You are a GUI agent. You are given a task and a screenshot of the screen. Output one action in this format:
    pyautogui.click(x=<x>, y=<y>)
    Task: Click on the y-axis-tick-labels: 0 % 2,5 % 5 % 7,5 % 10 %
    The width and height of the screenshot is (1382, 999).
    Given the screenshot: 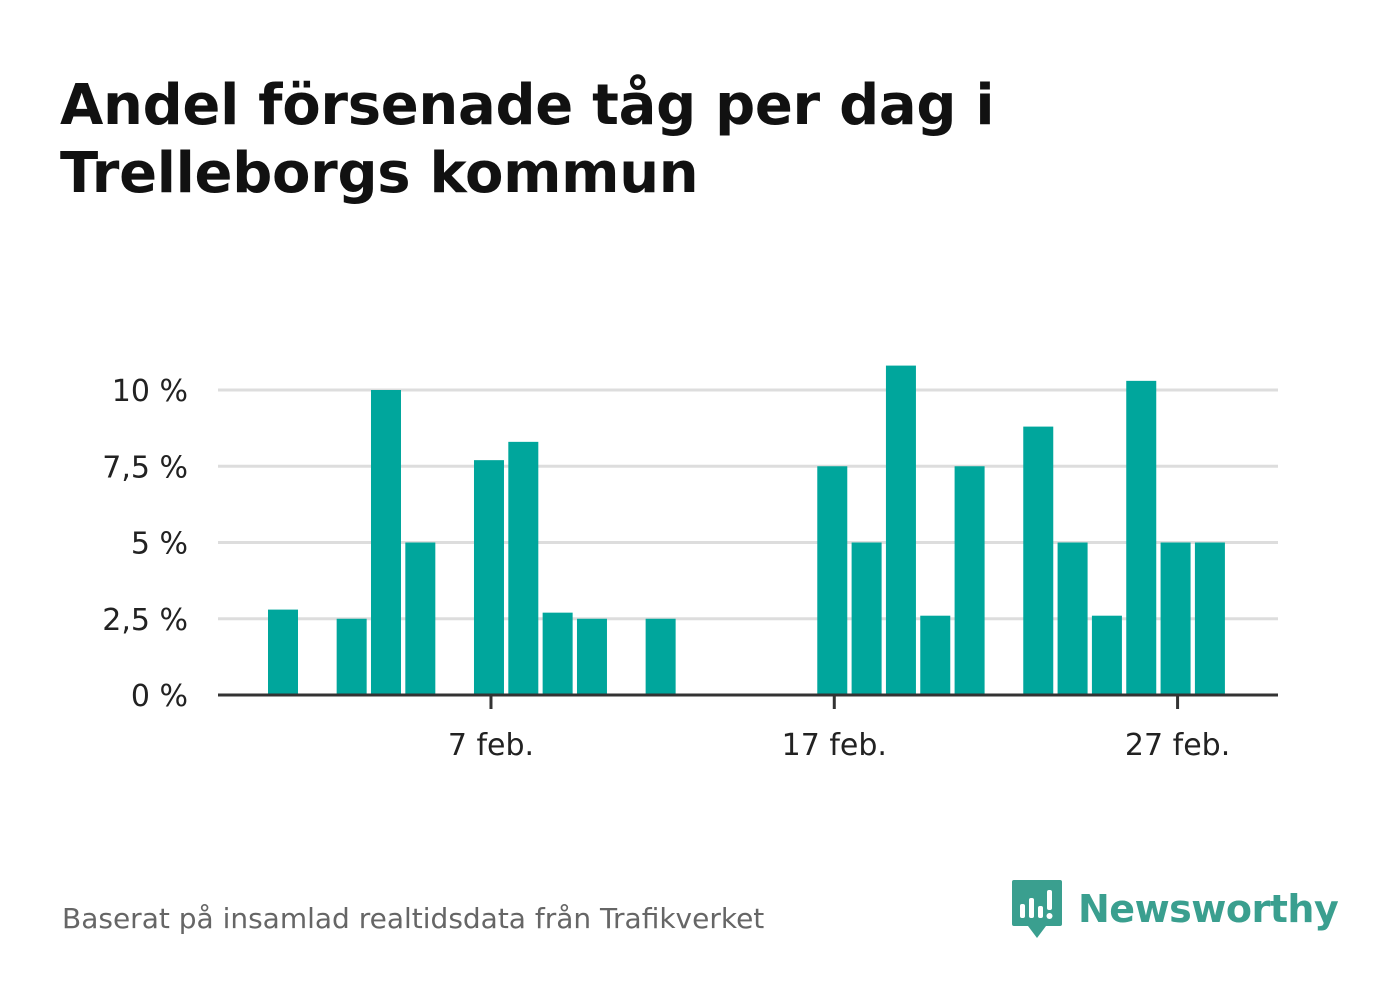 What is the action you would take?
    pyautogui.click(x=145, y=544)
    